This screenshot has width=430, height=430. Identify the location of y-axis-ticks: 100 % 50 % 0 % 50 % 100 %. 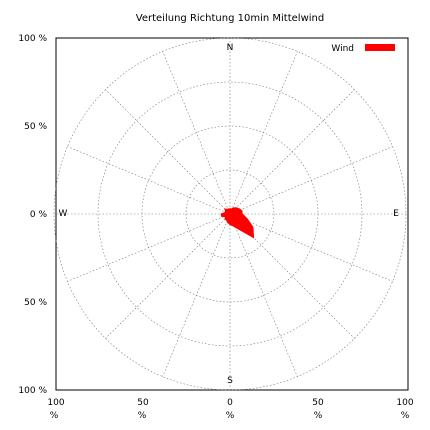
(32, 215).